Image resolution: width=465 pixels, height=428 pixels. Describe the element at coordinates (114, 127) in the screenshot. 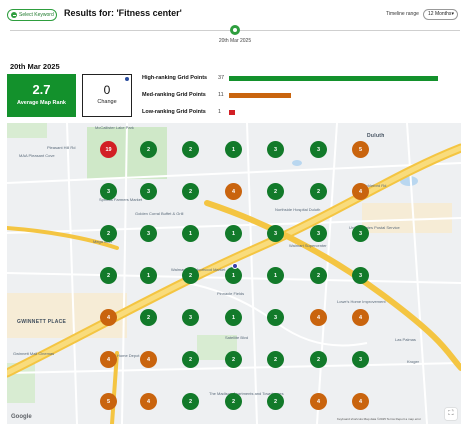

I see `map-label: McCallister Lake Park` at that location.